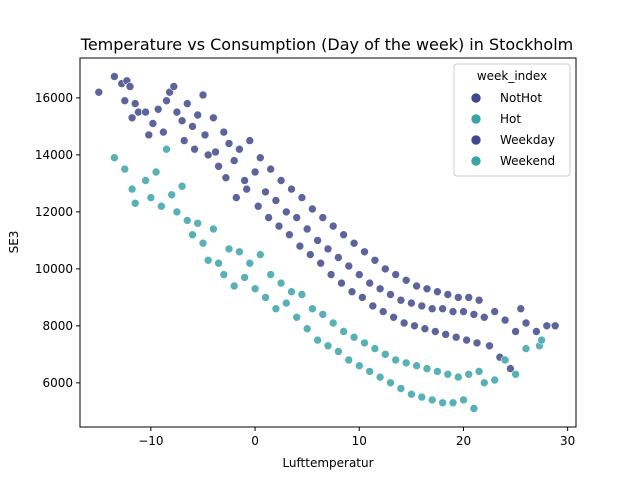 The image size is (640, 480). I want to click on y-axis-label: SE3, so click(14, 242).